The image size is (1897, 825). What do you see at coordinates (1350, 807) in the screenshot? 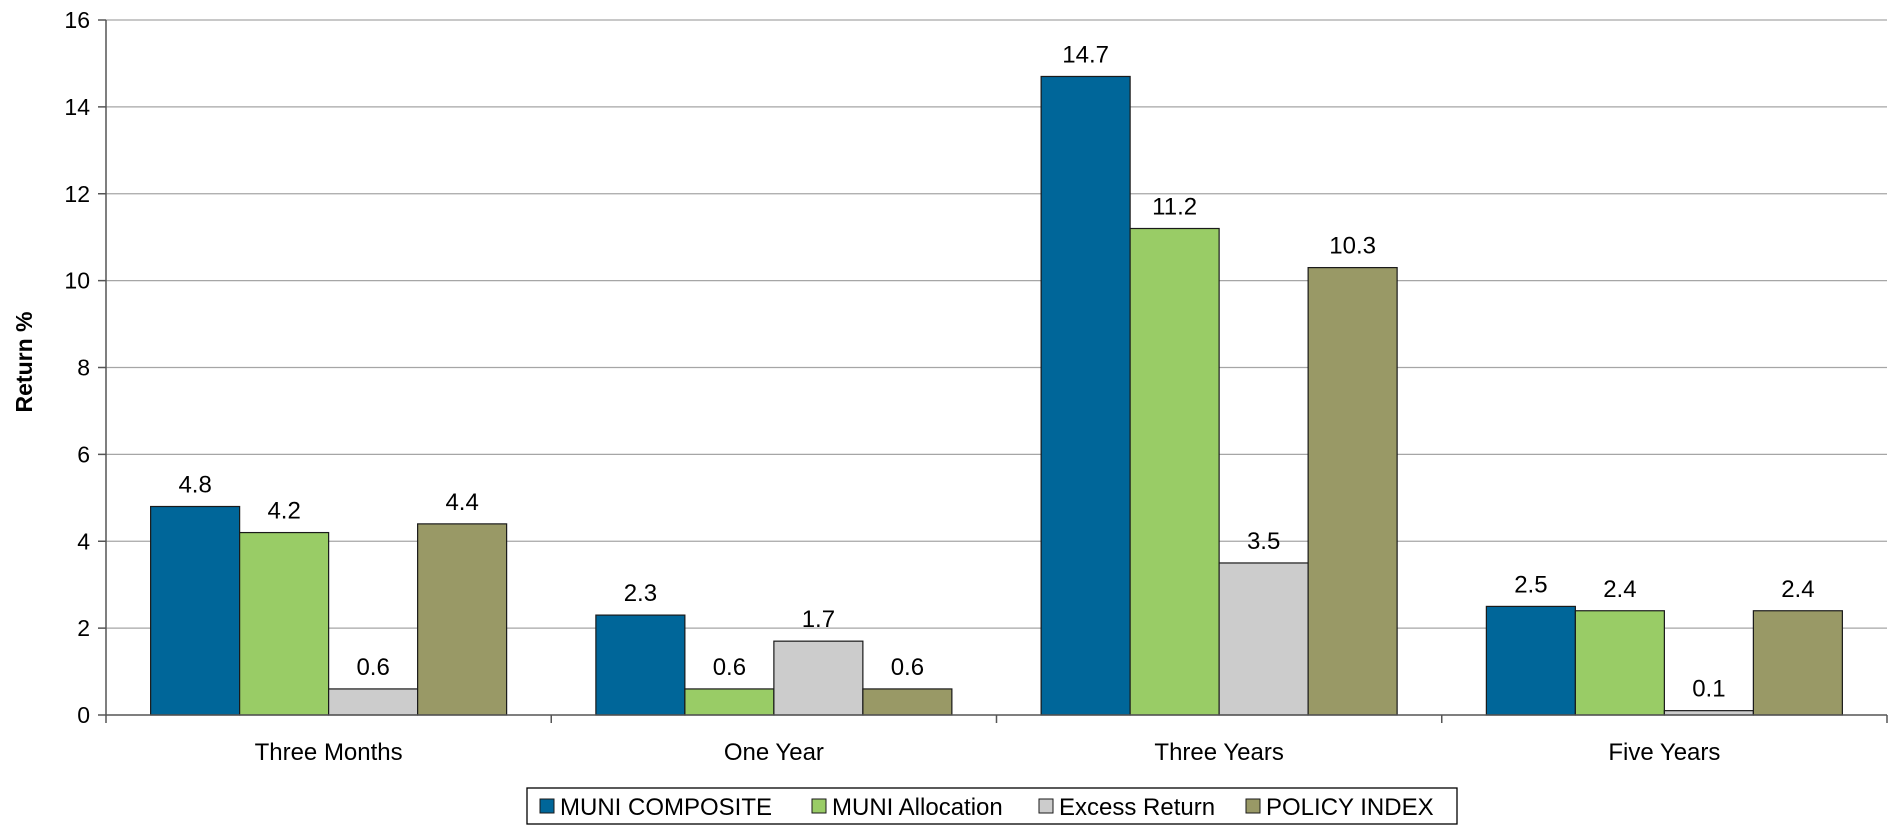
I see `legend-label: POLICY INDEX` at bounding box center [1350, 807].